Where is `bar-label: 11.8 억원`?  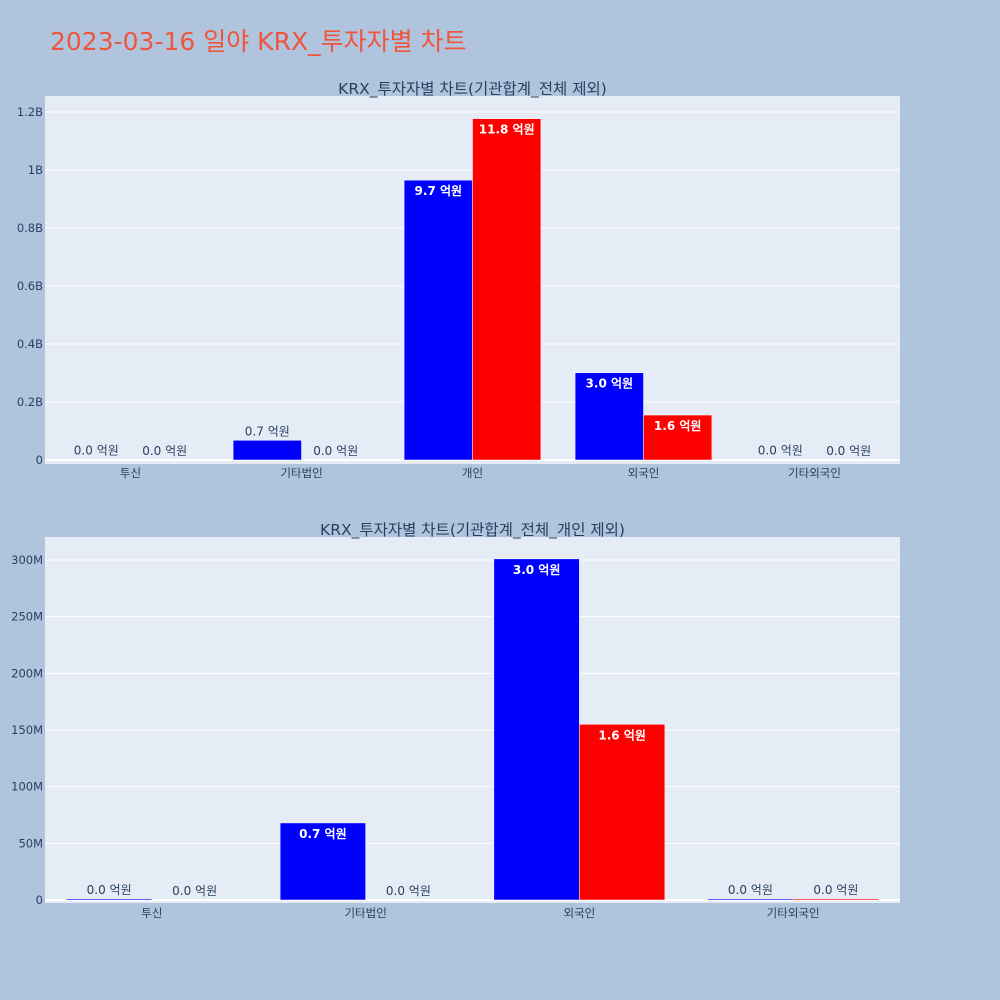
bar-label: 11.8 억원 is located at coordinates (507, 130).